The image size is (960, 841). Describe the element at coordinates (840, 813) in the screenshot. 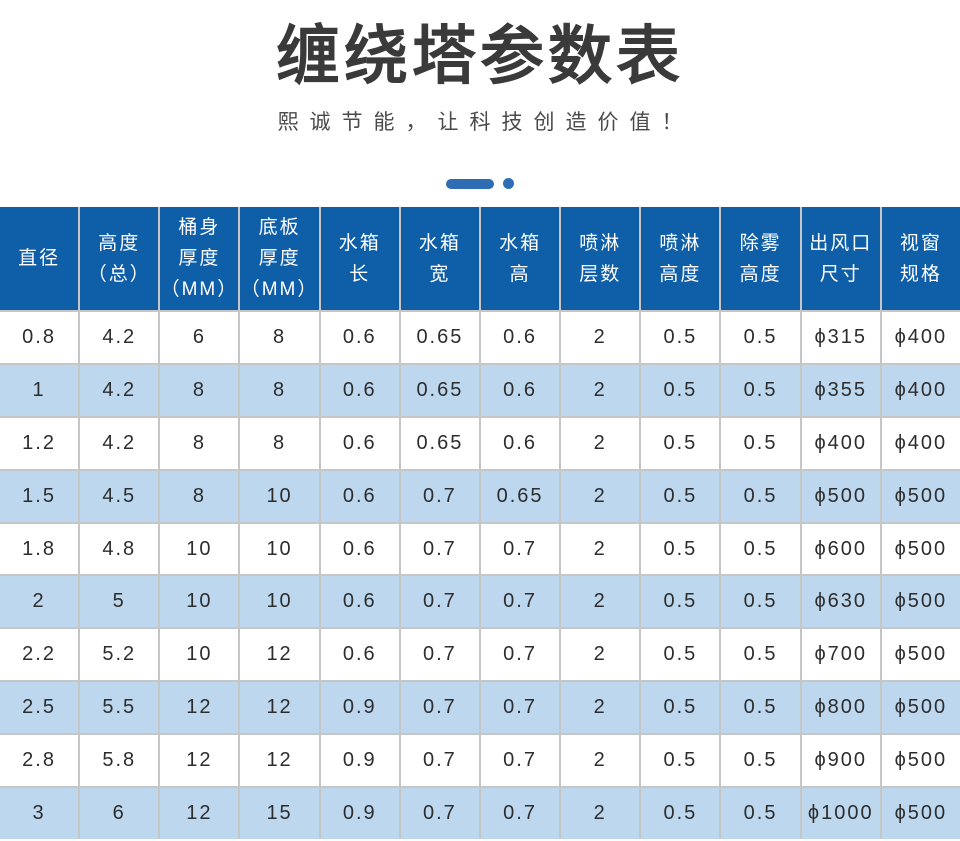

I see `table-cell-r10-air-outlet-size: ϕ1000` at that location.